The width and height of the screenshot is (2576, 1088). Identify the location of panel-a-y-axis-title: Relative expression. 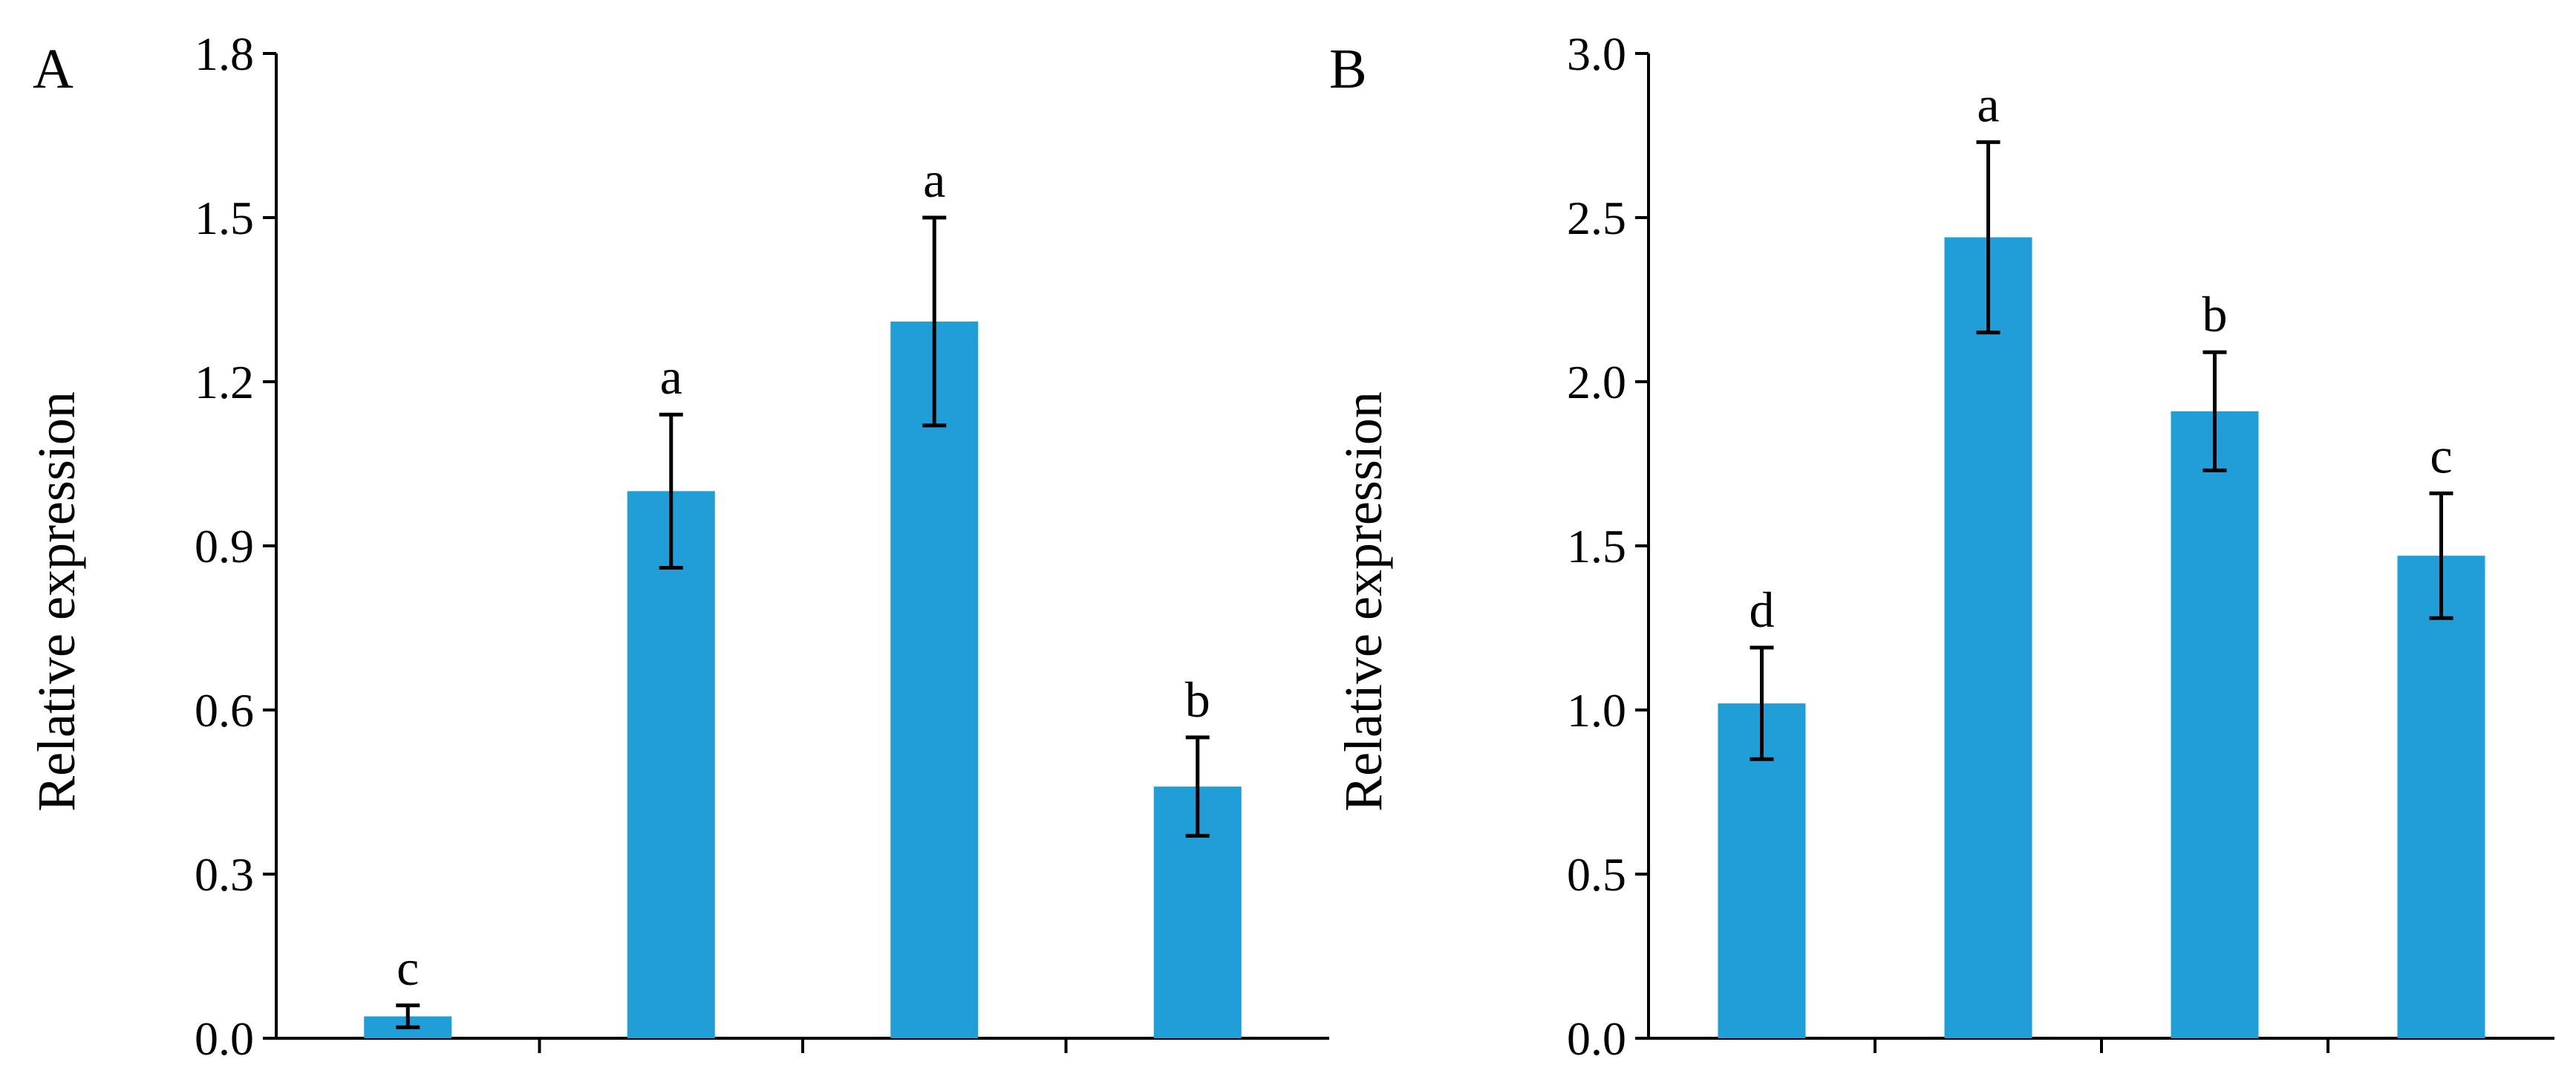
(56, 601).